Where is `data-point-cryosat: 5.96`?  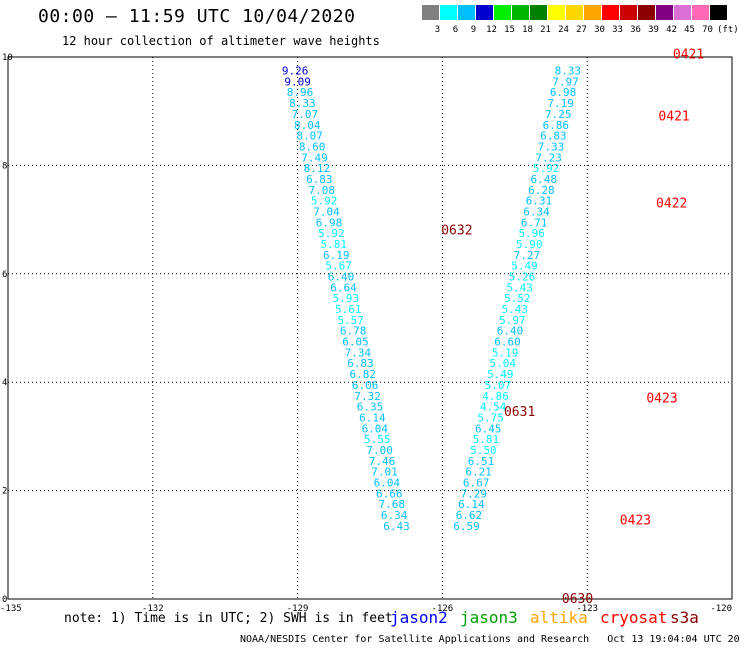 data-point-cryosat: 5.96 is located at coordinates (531, 233).